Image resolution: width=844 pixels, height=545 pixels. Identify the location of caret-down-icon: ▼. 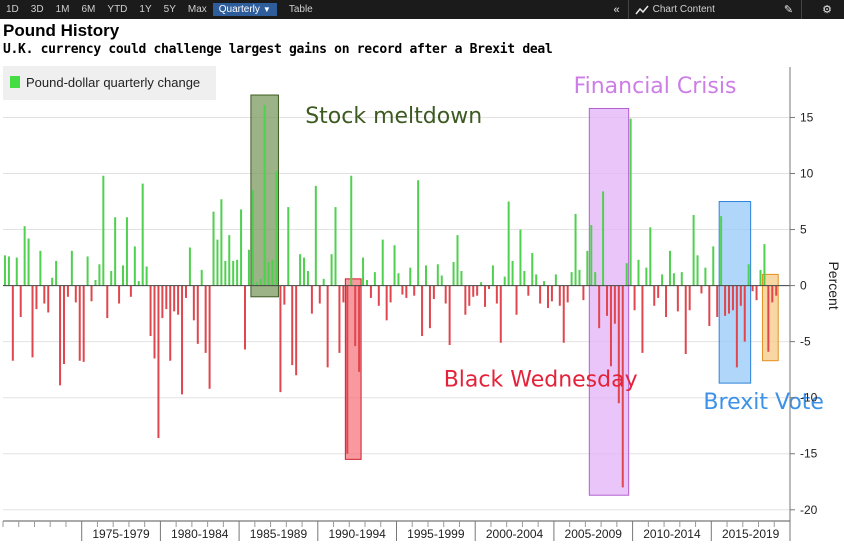
(266, 9).